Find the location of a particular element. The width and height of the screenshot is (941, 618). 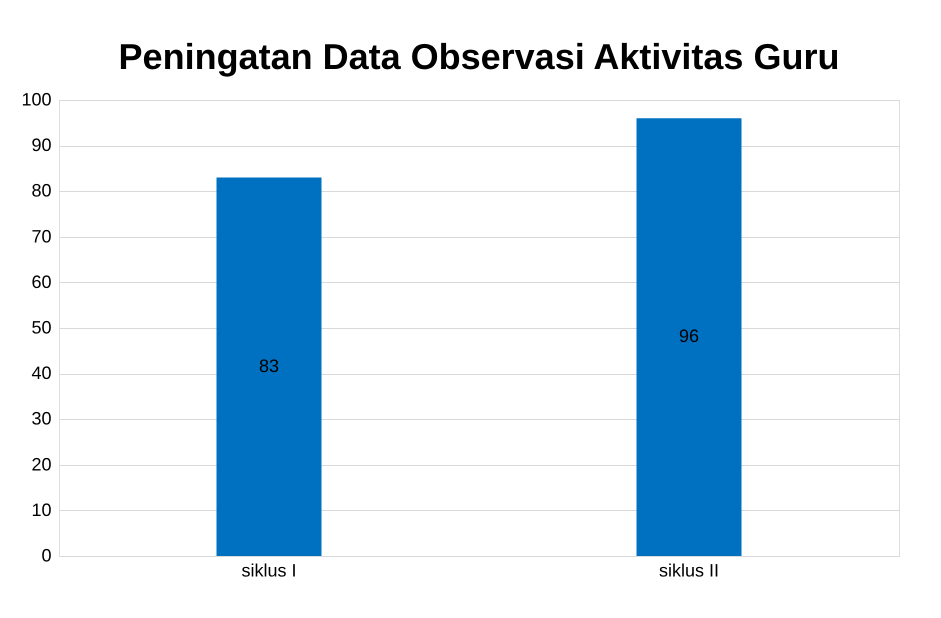

y-tick-label: 30 is located at coordinates (41, 418).